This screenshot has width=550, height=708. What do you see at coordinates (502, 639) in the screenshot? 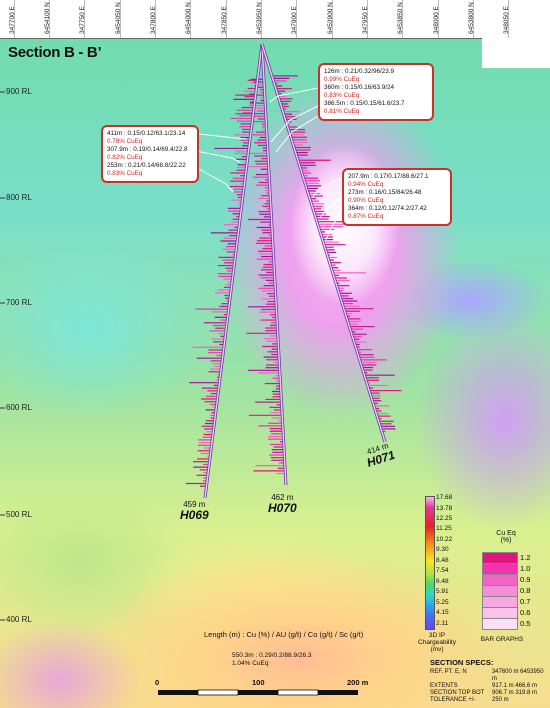
I see `bar-graphs-caption: BAR GRAPHS` at bounding box center [502, 639].